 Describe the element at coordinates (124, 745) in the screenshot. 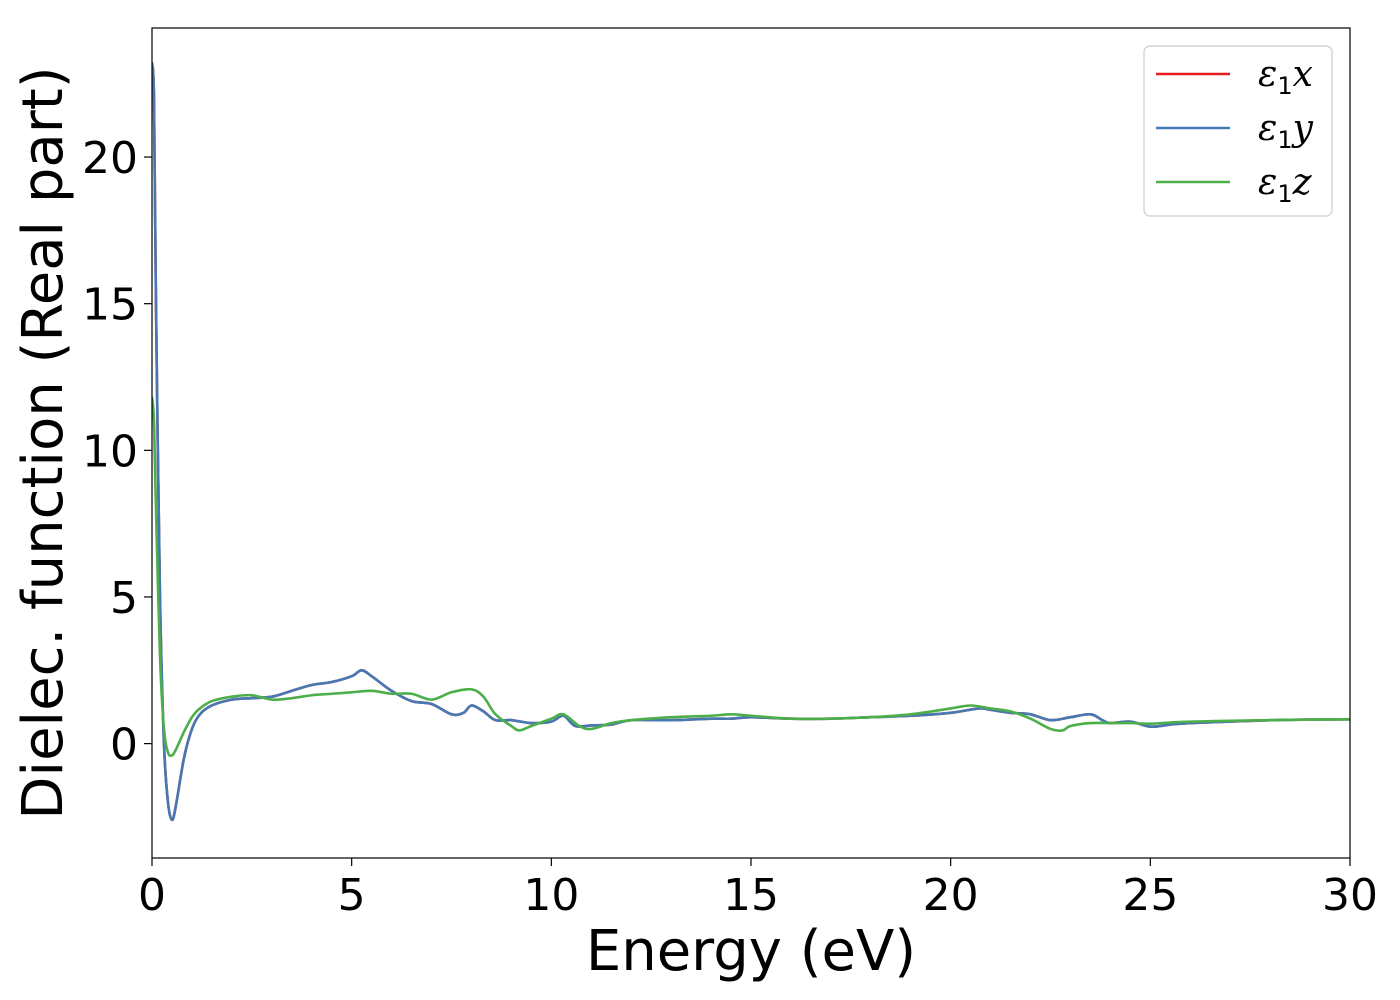

I see `y-tick-label: 0` at that location.